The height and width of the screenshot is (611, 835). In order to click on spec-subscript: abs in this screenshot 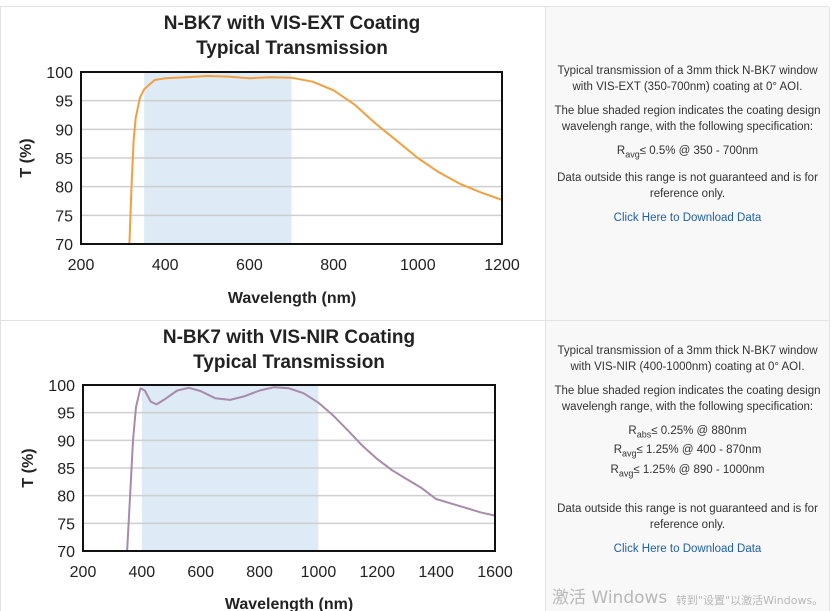, I will do `click(644, 434)`.